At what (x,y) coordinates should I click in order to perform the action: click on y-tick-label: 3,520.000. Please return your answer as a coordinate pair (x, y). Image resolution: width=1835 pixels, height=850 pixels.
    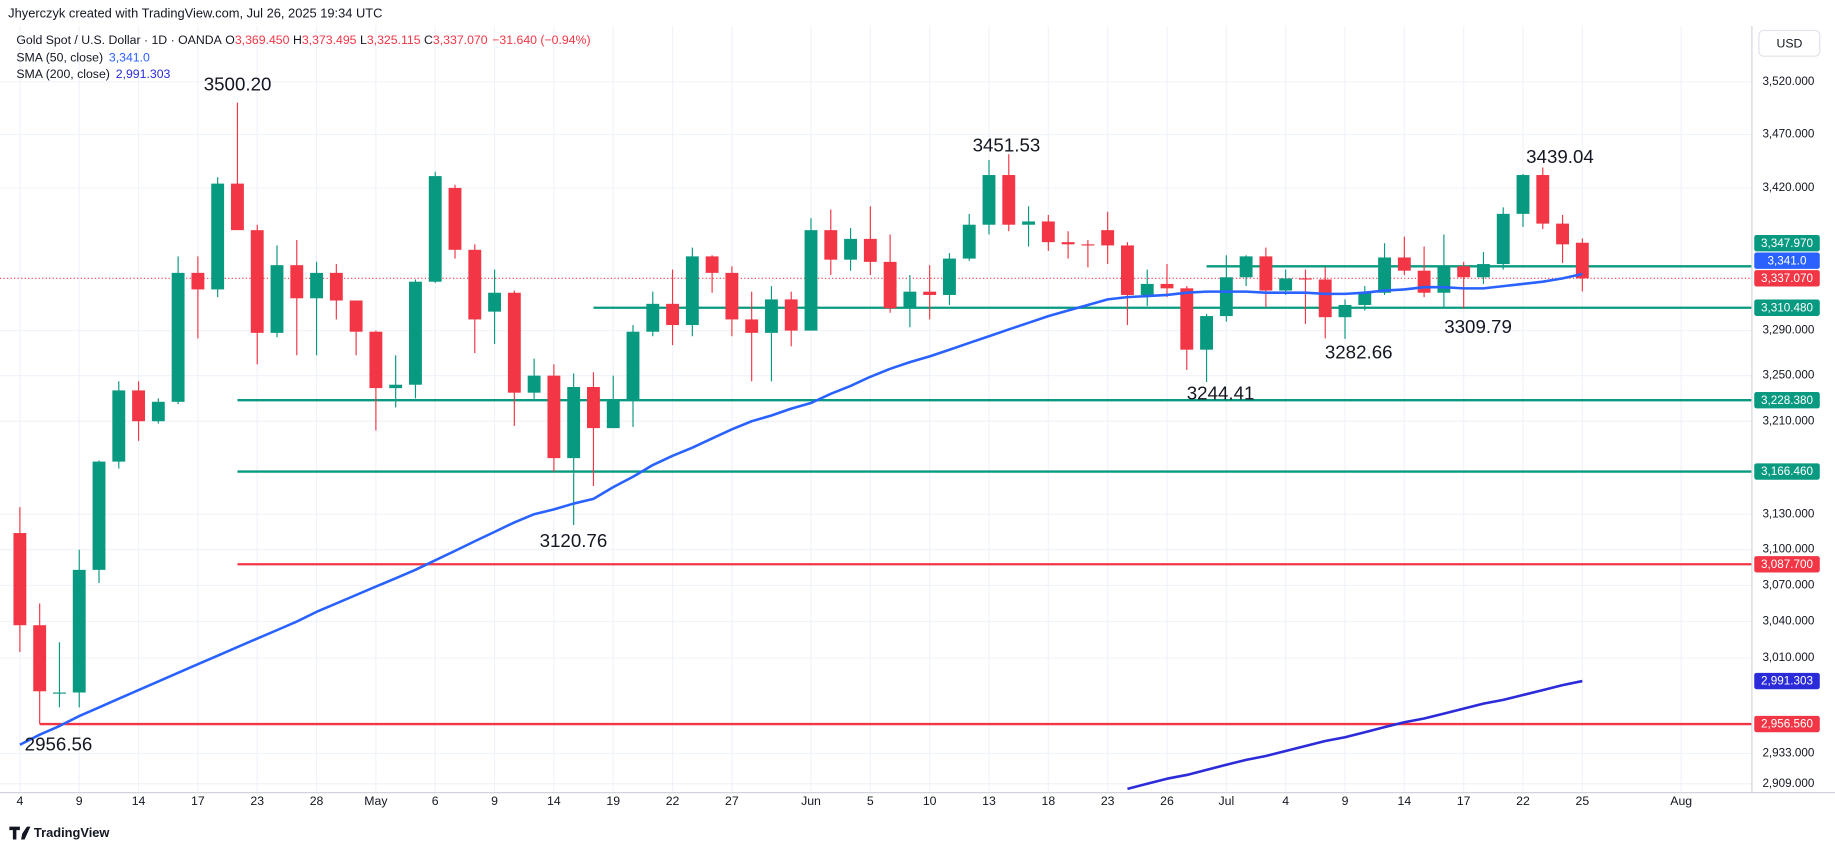
    Looking at the image, I should click on (1788, 81).